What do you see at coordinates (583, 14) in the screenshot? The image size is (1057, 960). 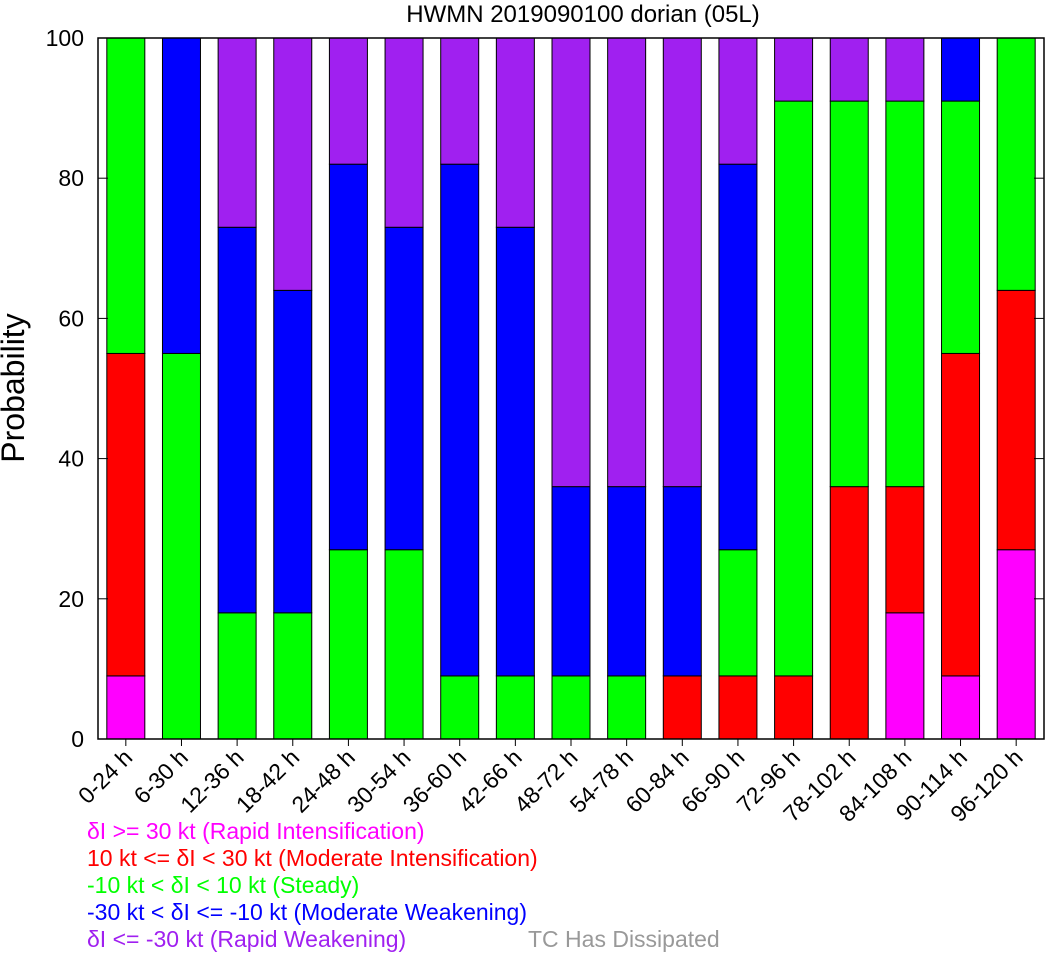 I see `chart-title: HWMN 2019090100 dorian (05L)` at bounding box center [583, 14].